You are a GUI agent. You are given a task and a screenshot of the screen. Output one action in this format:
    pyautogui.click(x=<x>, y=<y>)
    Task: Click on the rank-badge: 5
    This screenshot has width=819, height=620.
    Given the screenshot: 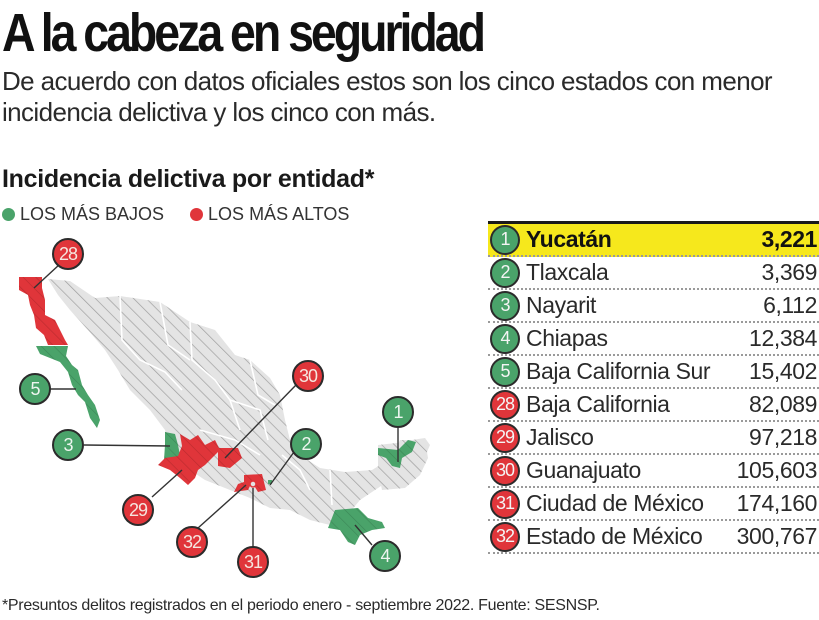 What is the action you would take?
    pyautogui.click(x=505, y=371)
    